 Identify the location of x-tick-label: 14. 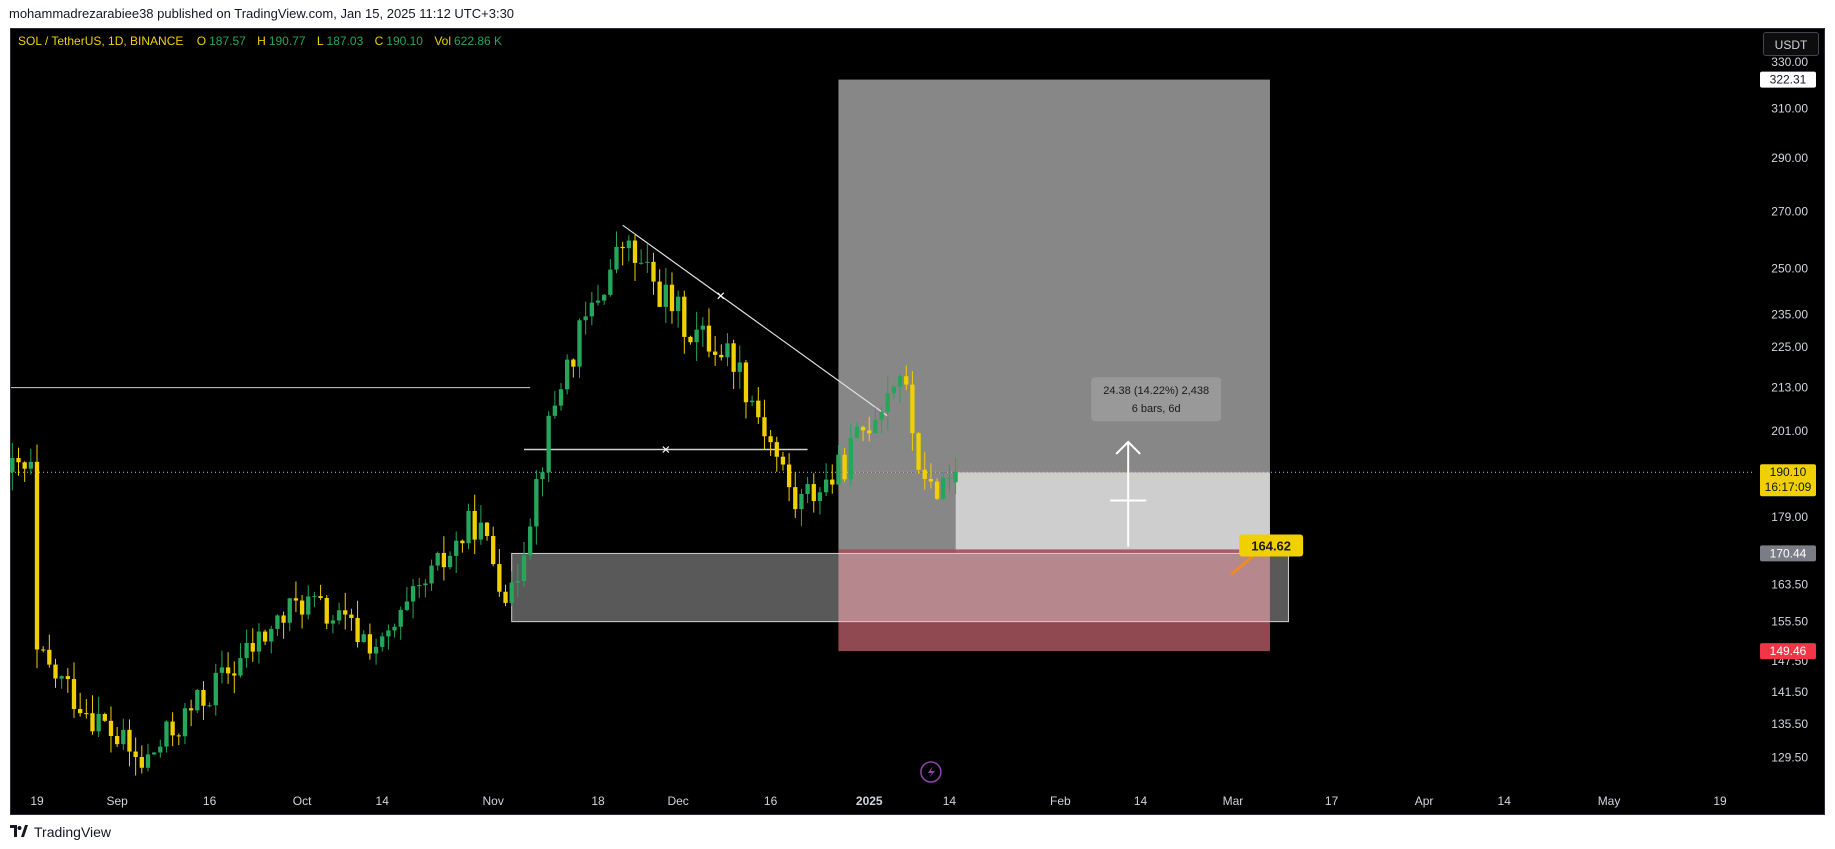
(383, 801).